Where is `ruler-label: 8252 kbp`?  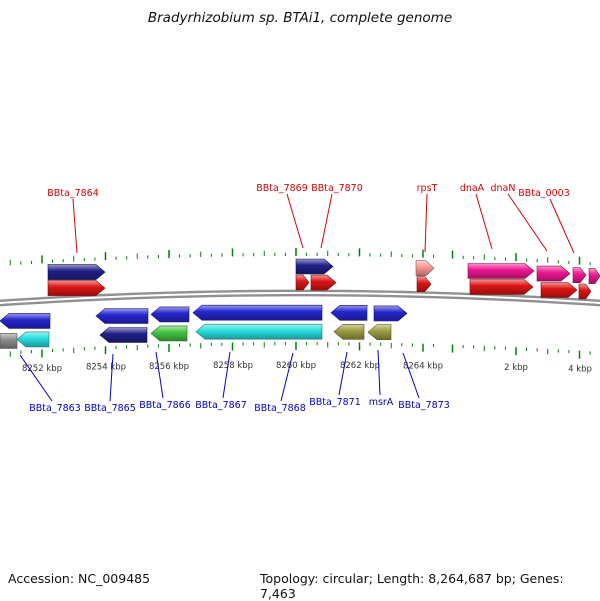 ruler-label: 8252 kbp is located at coordinates (42, 369).